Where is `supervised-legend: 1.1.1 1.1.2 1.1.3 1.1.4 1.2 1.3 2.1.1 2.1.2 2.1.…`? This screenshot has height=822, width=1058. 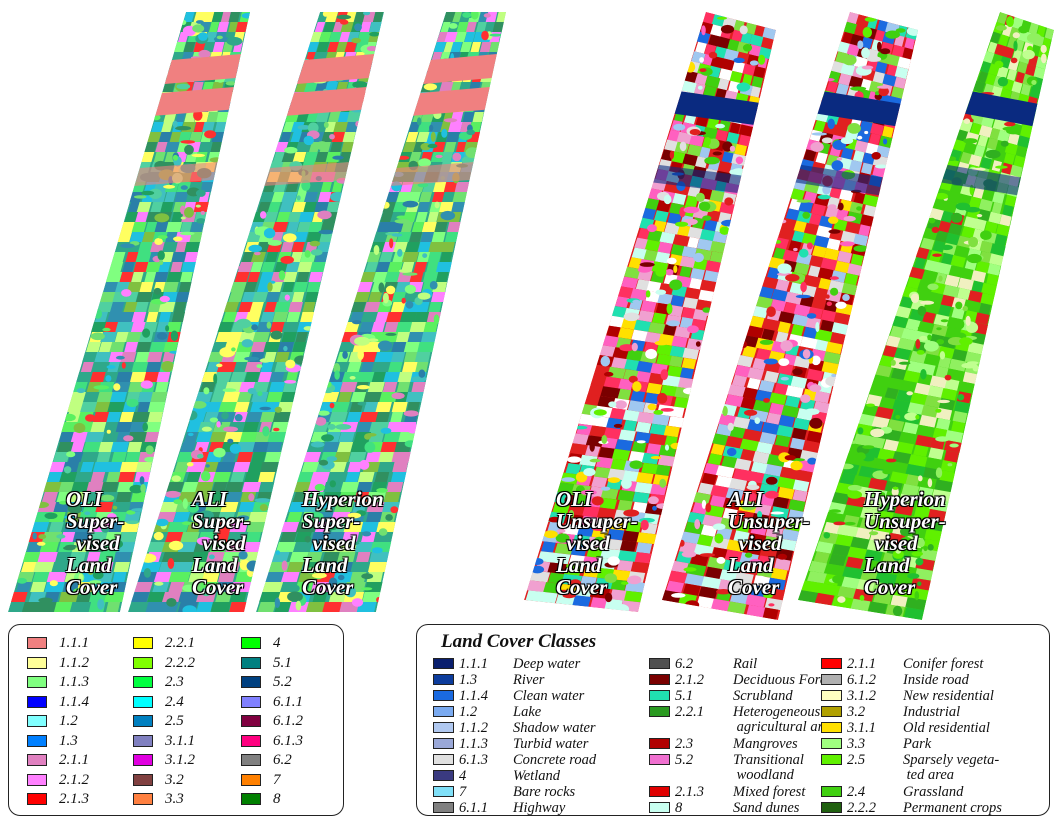 supervised-legend: 1.1.1 1.1.2 1.1.3 1.1.4 1.2 1.3 2.1.1 2.1.2 2.1.… is located at coordinates (176, 720).